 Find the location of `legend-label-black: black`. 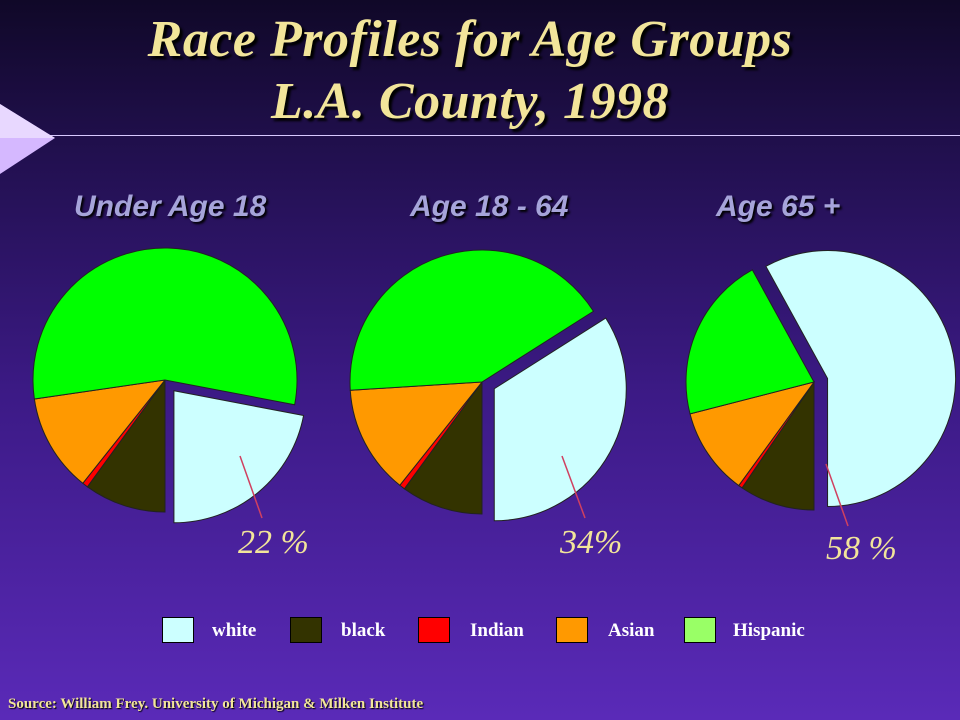

legend-label-black: black is located at coordinates (363, 630).